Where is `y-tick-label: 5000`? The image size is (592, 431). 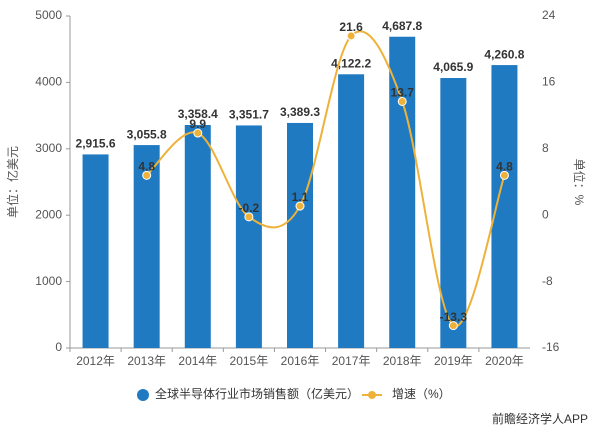
y-tick-label: 5000 is located at coordinates (48, 15).